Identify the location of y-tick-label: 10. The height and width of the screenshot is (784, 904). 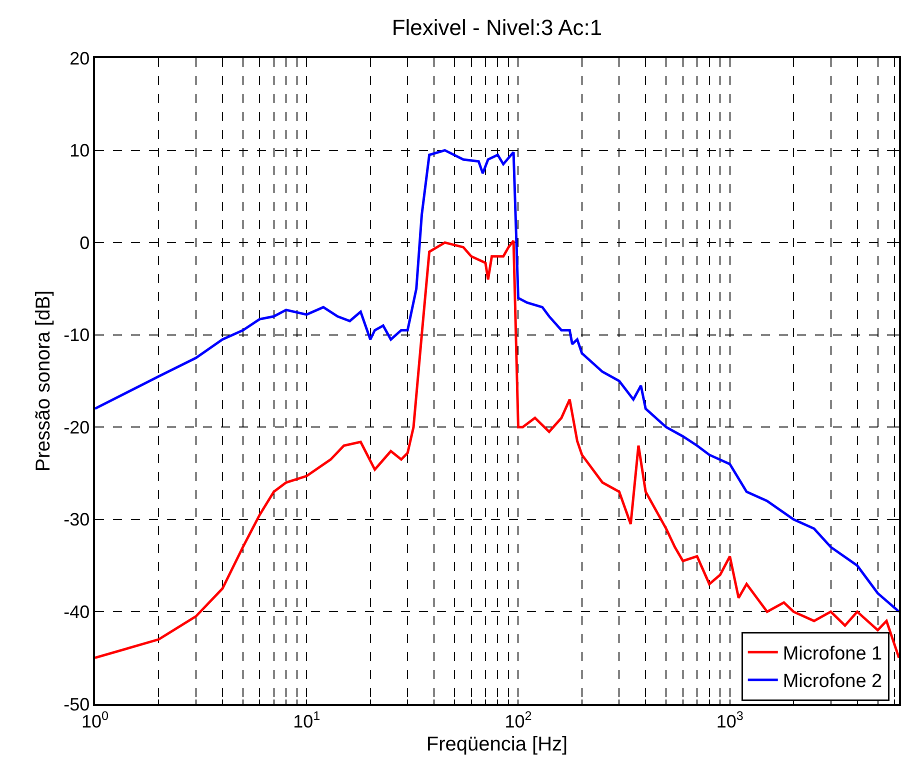
(80, 150).